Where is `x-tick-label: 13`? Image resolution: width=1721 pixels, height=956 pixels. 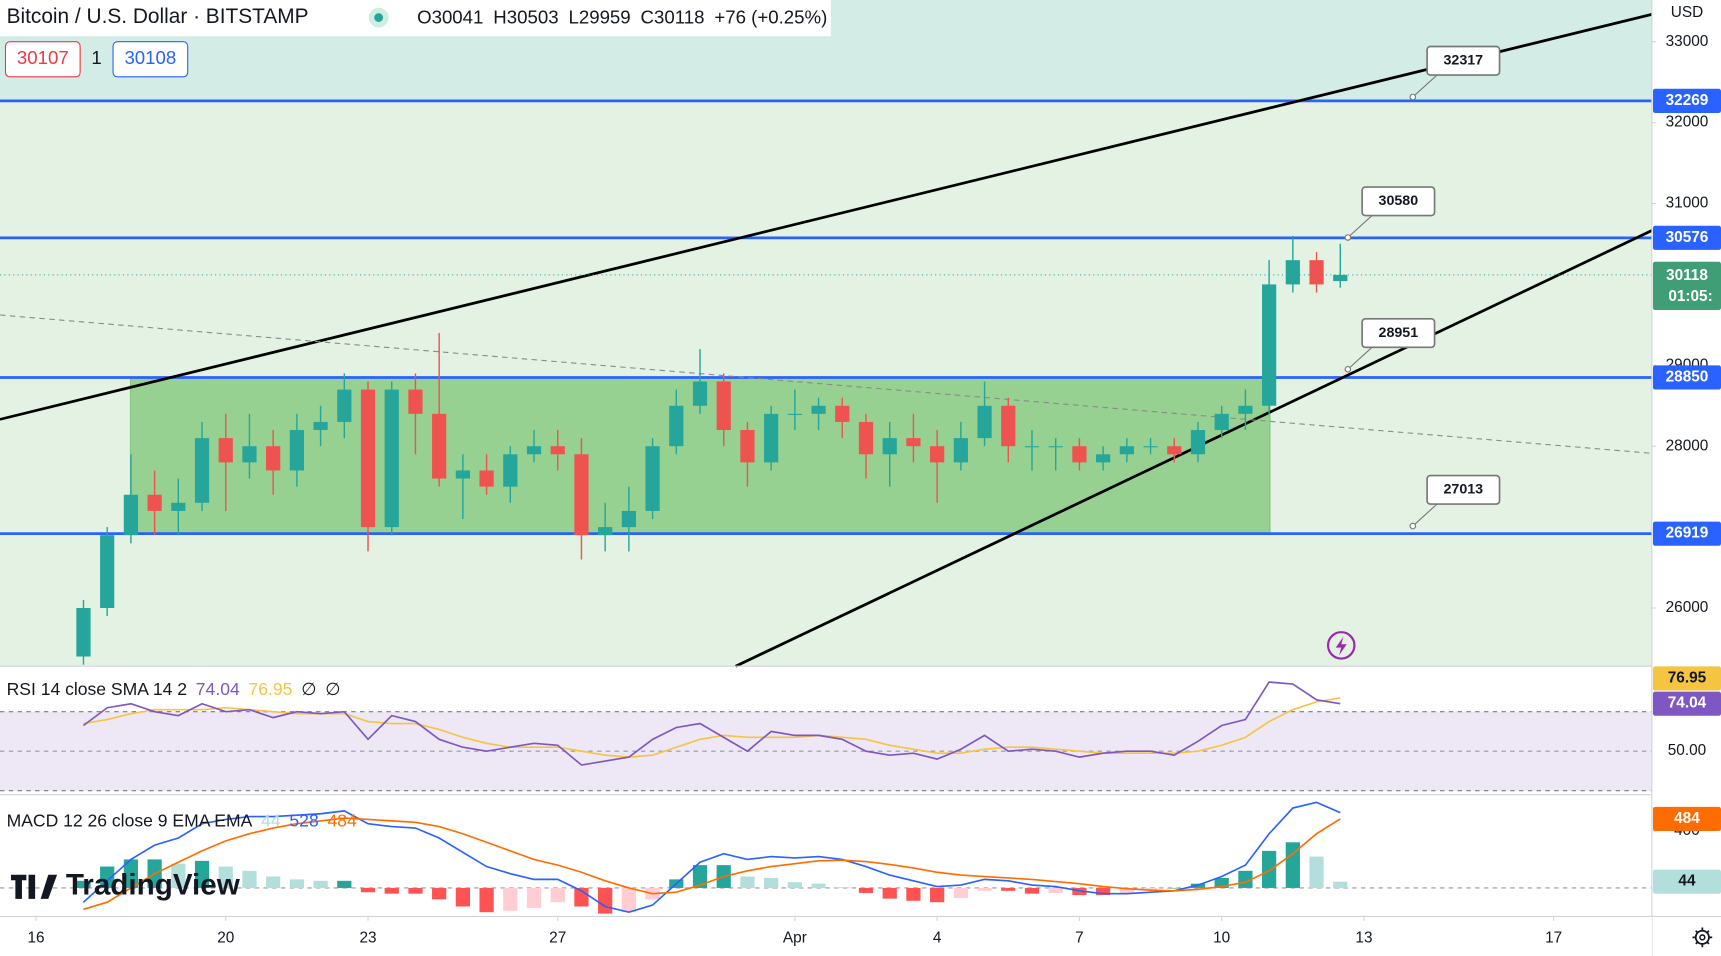 x-tick-label: 13 is located at coordinates (1363, 937).